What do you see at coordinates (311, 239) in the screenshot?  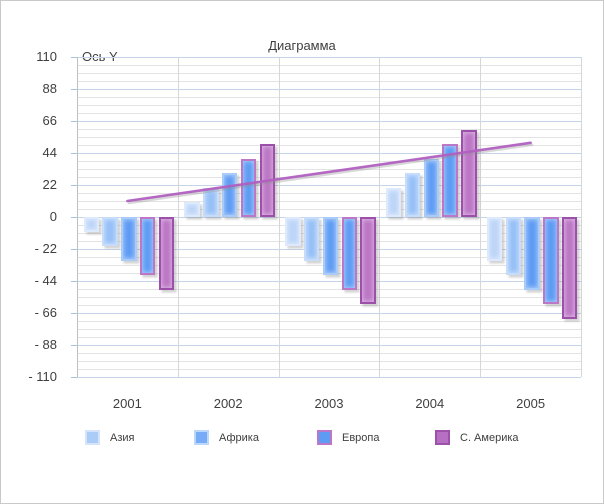 I see `bar-series2-2003` at bounding box center [311, 239].